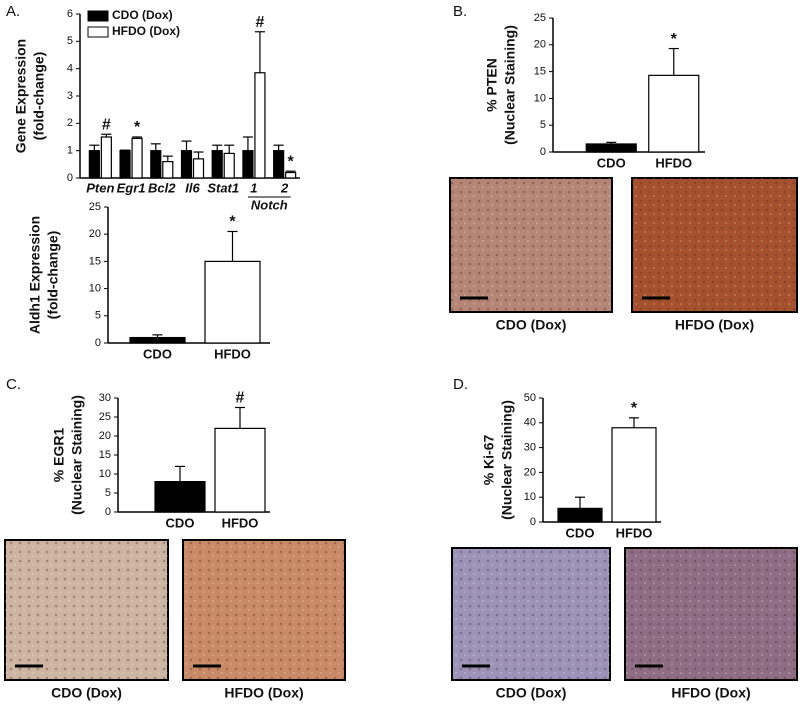  Describe the element at coordinates (284, 187) in the screenshot. I see `x-tick-label: 2` at that location.